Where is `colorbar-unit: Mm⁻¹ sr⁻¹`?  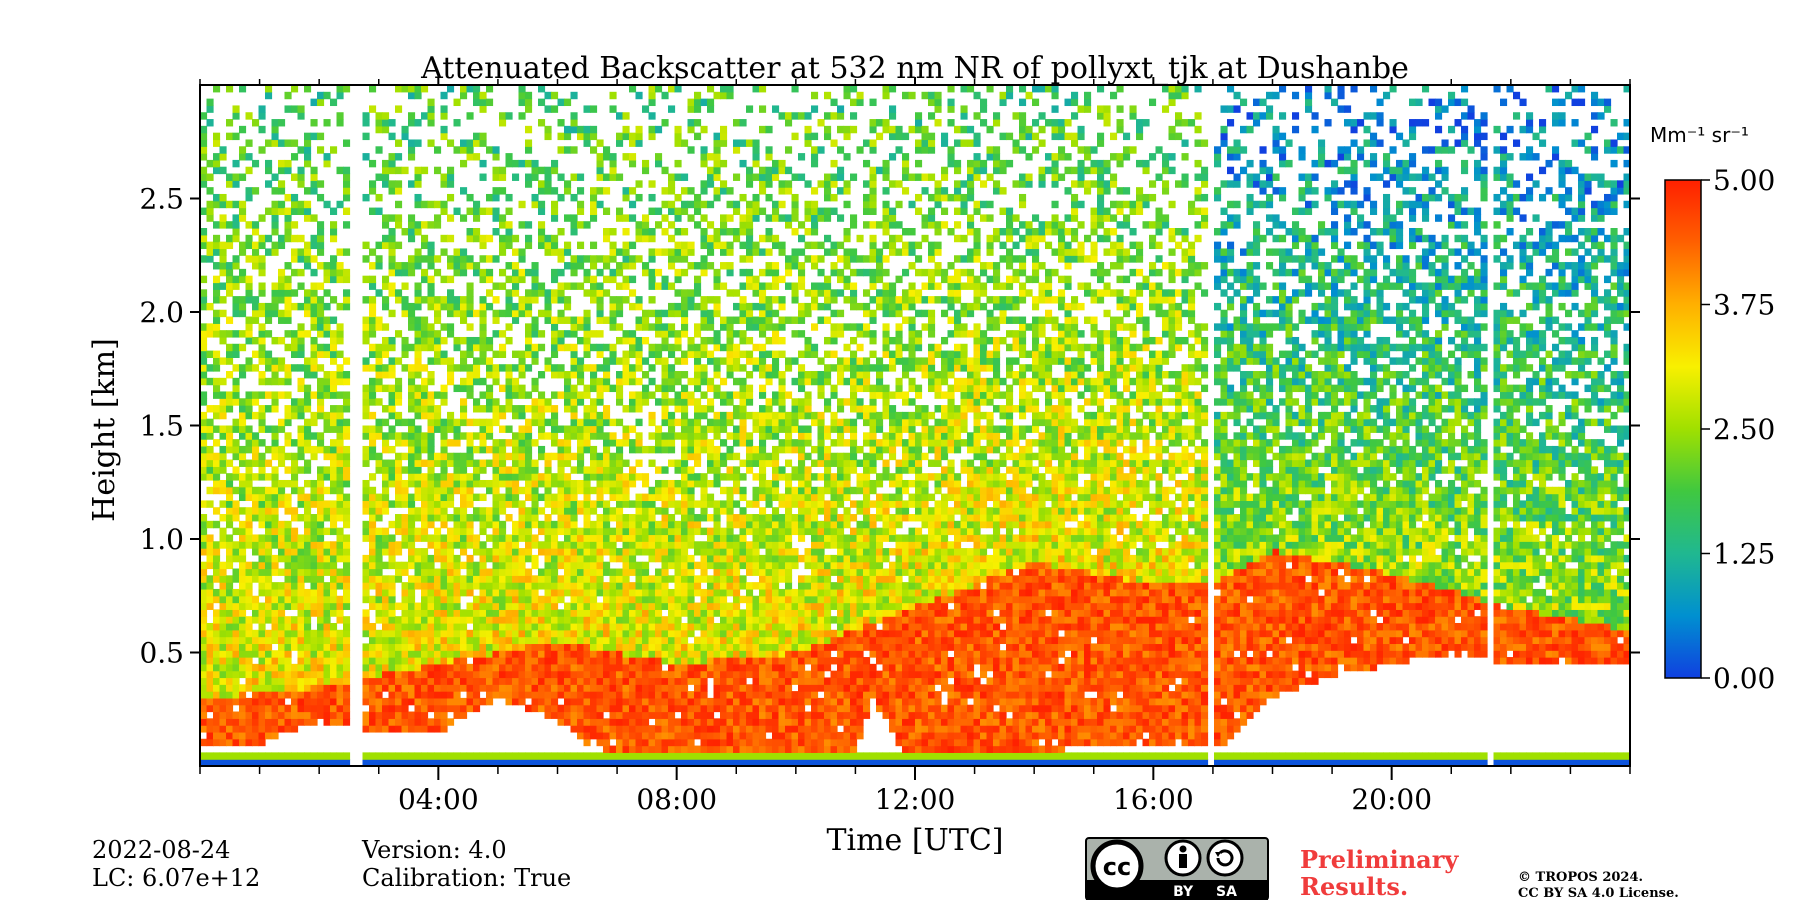 colorbar-unit: Mm⁻¹ sr⁻¹ is located at coordinates (1699, 135).